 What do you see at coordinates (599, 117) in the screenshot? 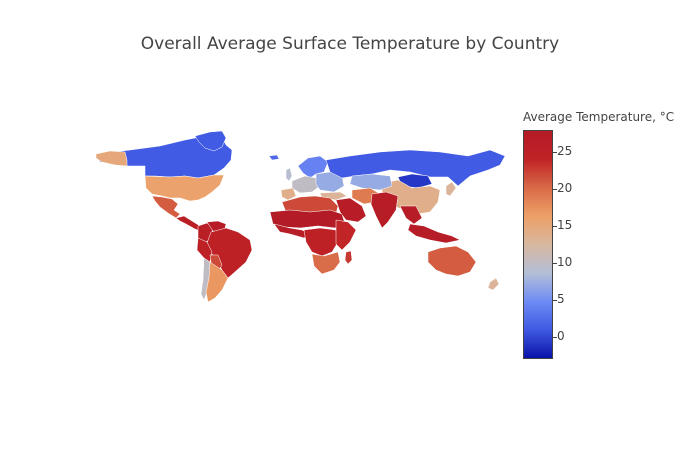
I see `colorbar-title: Average Temperature, °C` at bounding box center [599, 117].